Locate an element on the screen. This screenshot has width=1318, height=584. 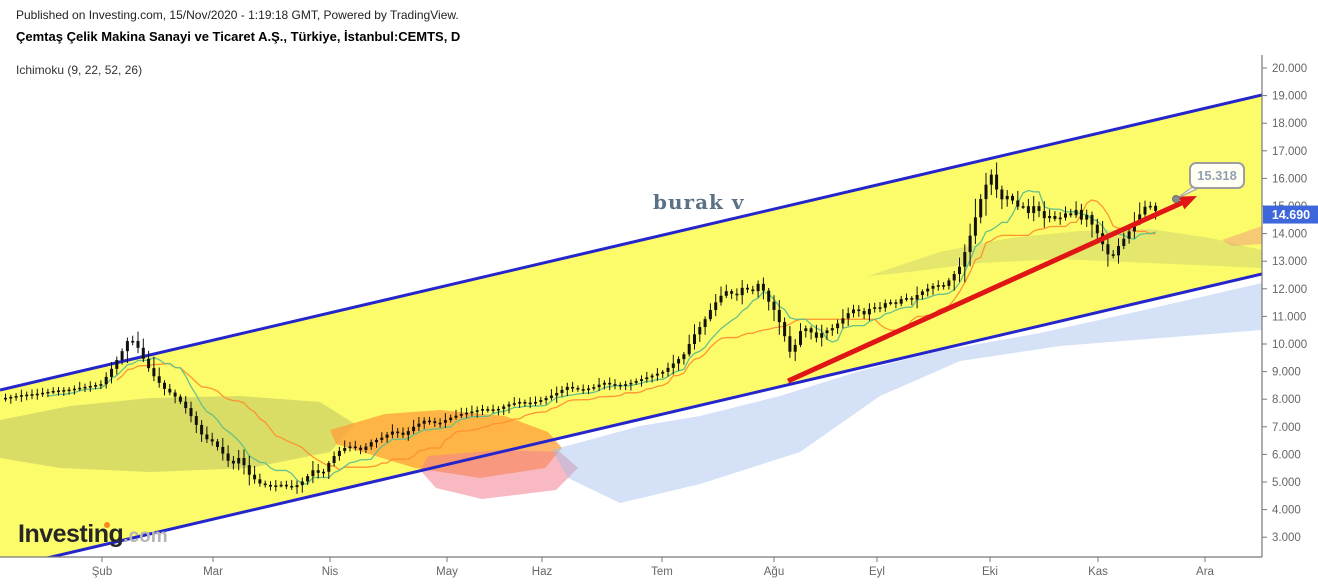
target-callout-value: 15.318 is located at coordinates (1217, 175).